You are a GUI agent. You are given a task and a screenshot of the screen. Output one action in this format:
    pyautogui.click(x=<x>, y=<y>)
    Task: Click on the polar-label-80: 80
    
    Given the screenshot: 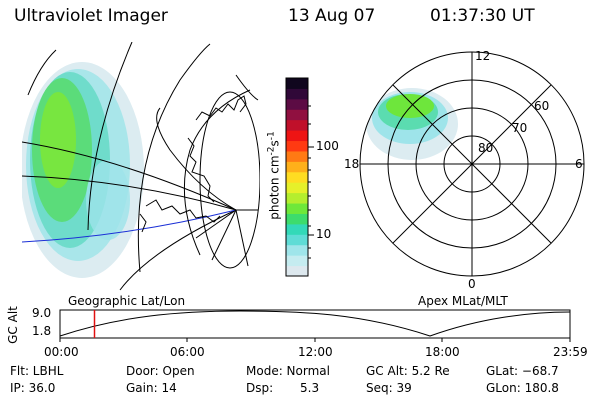 What is the action you would take?
    pyautogui.click(x=485, y=148)
    